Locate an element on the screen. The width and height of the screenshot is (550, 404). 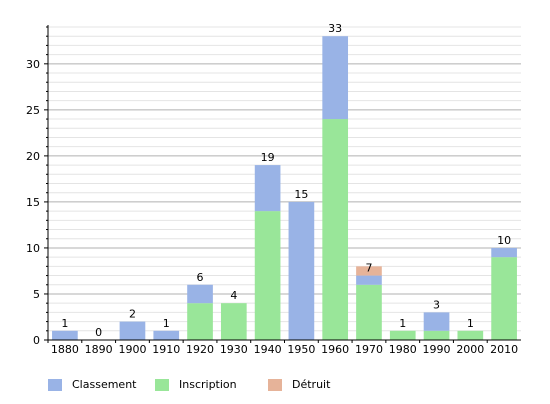
x-tick-label-1900: 1900 is located at coordinates (132, 349).